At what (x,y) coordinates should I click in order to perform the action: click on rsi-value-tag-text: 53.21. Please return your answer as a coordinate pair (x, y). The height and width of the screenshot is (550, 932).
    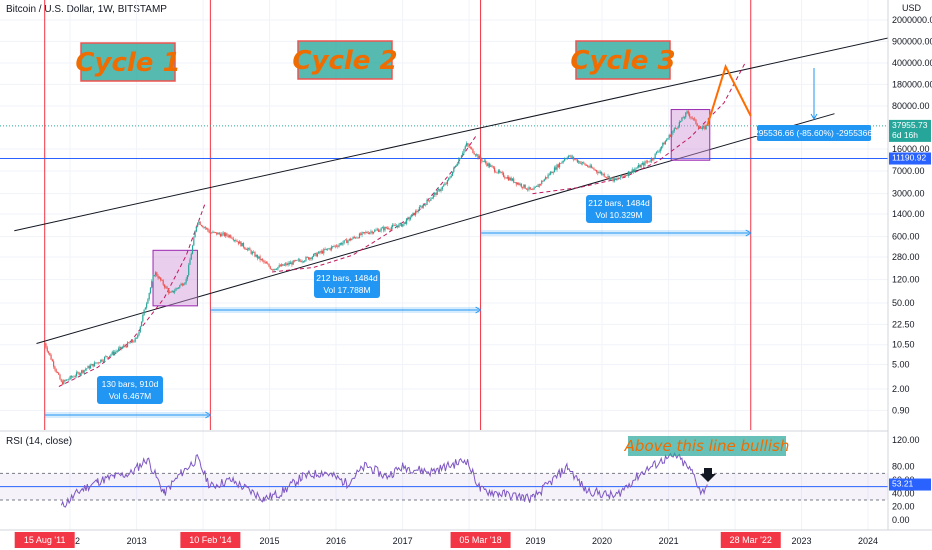
    Looking at the image, I should click on (903, 484).